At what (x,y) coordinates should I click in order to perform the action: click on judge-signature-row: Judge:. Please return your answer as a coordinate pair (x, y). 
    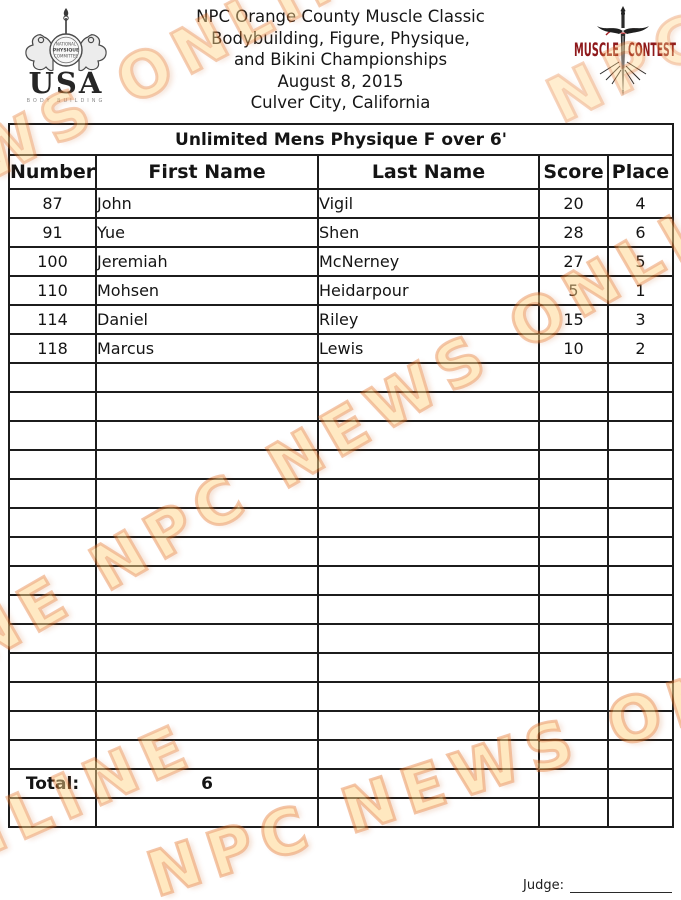
    Looking at the image, I should click on (597, 885).